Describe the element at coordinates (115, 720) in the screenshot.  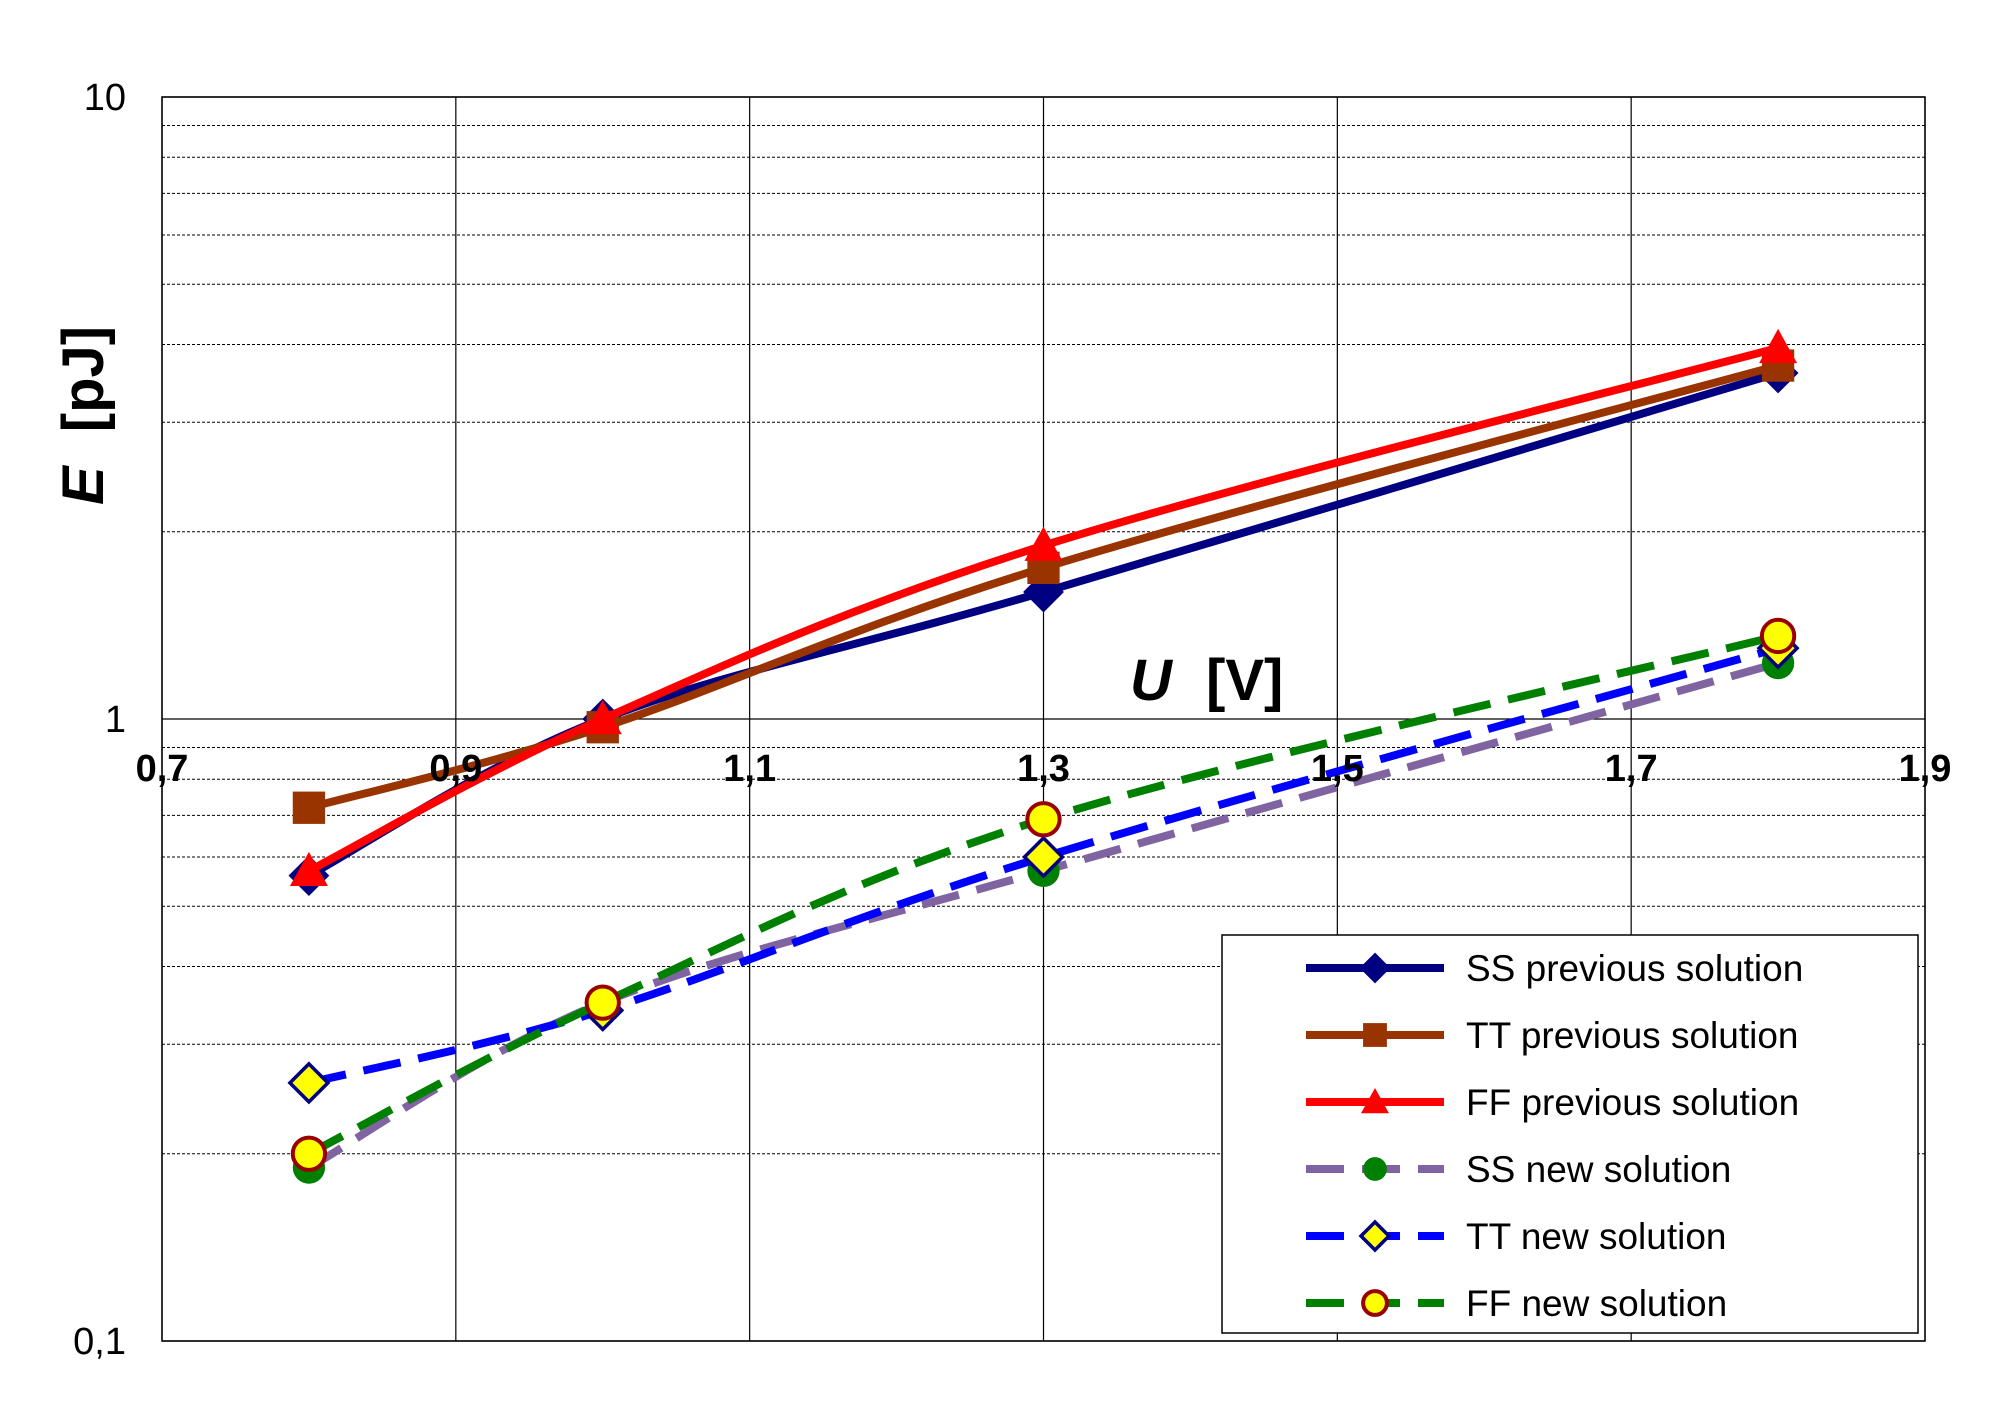
I see `y-tick-label: 1` at that location.